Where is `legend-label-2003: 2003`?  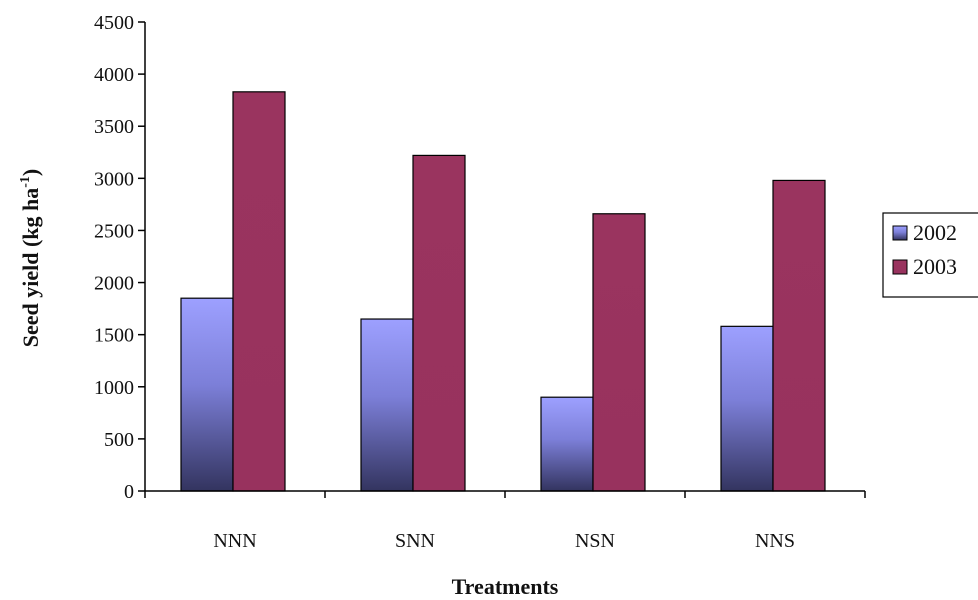 legend-label-2003: 2003 is located at coordinates (935, 266).